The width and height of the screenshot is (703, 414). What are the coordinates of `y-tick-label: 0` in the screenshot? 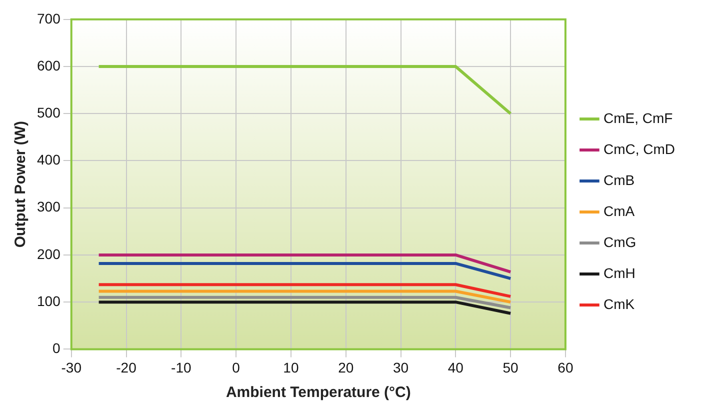 It's located at (56, 348).